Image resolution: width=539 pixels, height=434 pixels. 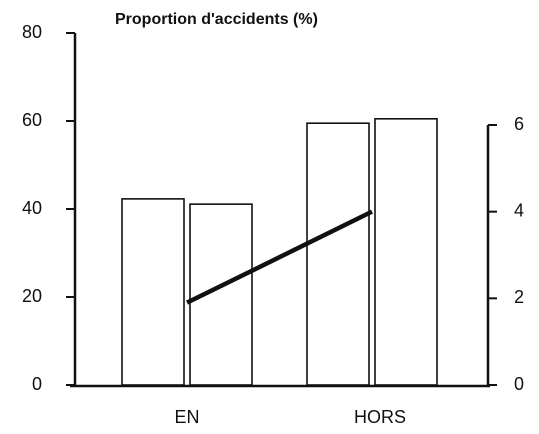 I want to click on y-tick-label: 80, so click(x=32, y=32).